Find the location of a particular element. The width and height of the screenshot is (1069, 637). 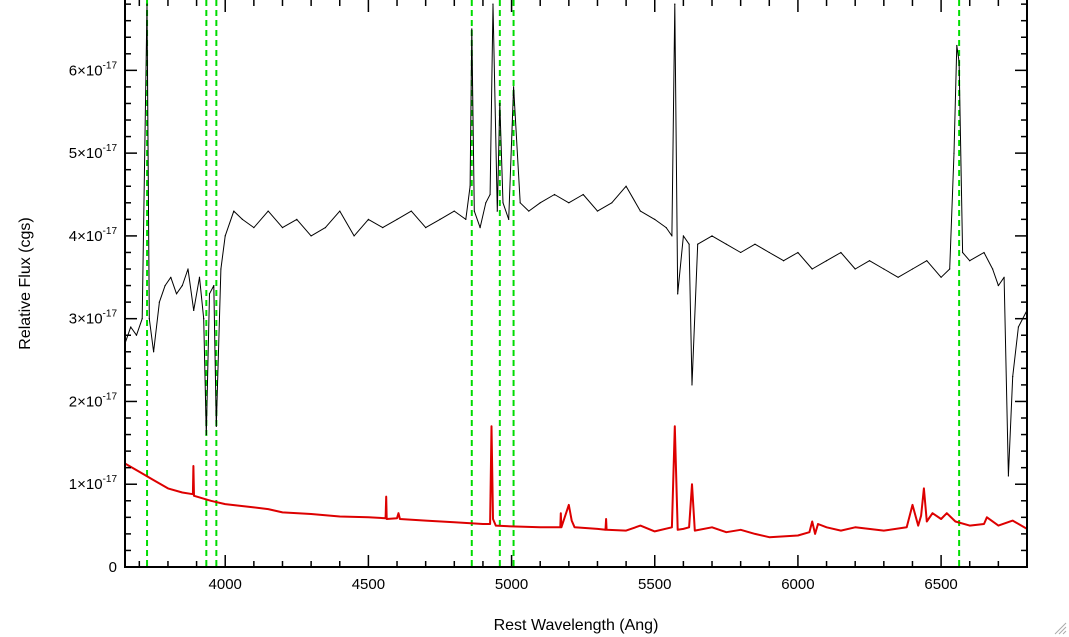

y-axis-title: Relative Flux (cgs) is located at coordinates (25, 283).